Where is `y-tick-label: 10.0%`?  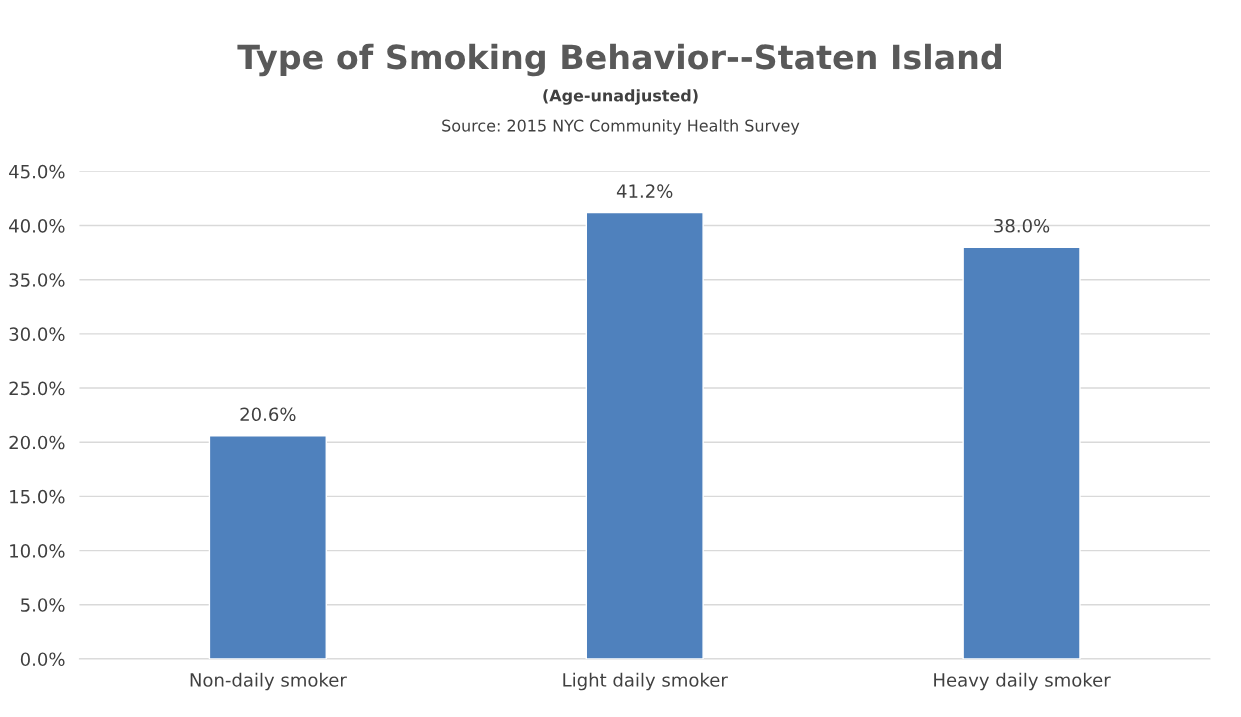
y-tick-label: 10.0% is located at coordinates (37, 551).